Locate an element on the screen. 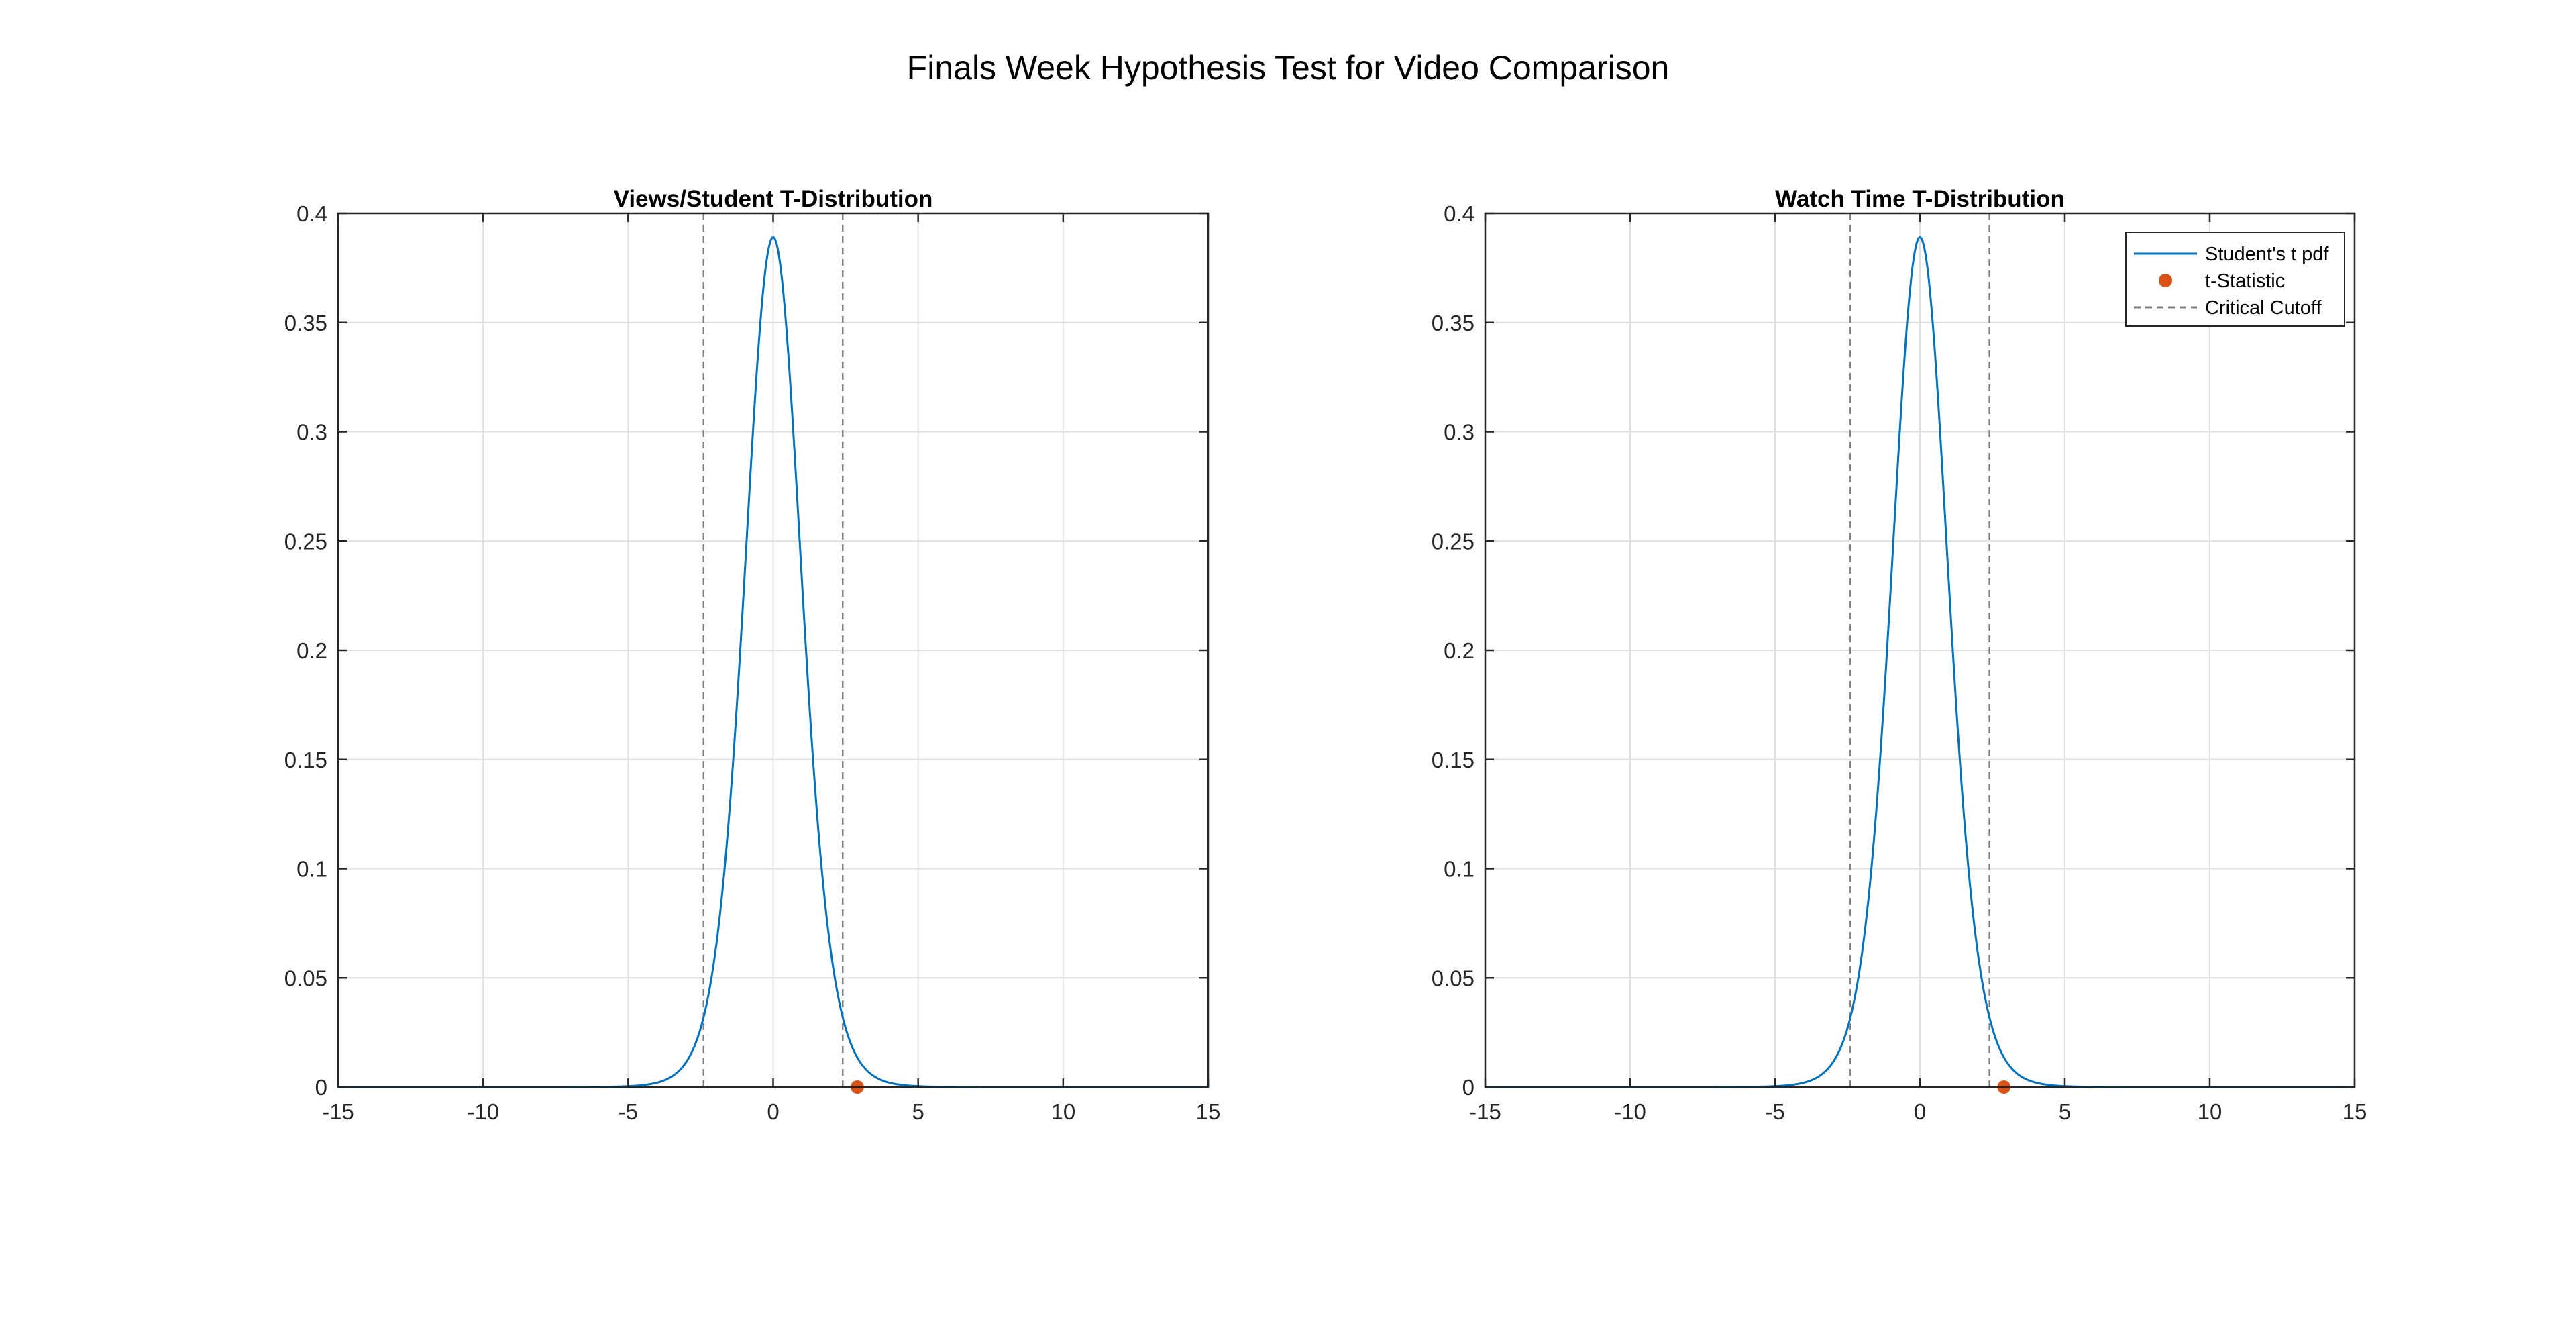 This screenshot has height=1334, width=2576. legend-entry-pdf: Student's t pdf is located at coordinates (2267, 254).